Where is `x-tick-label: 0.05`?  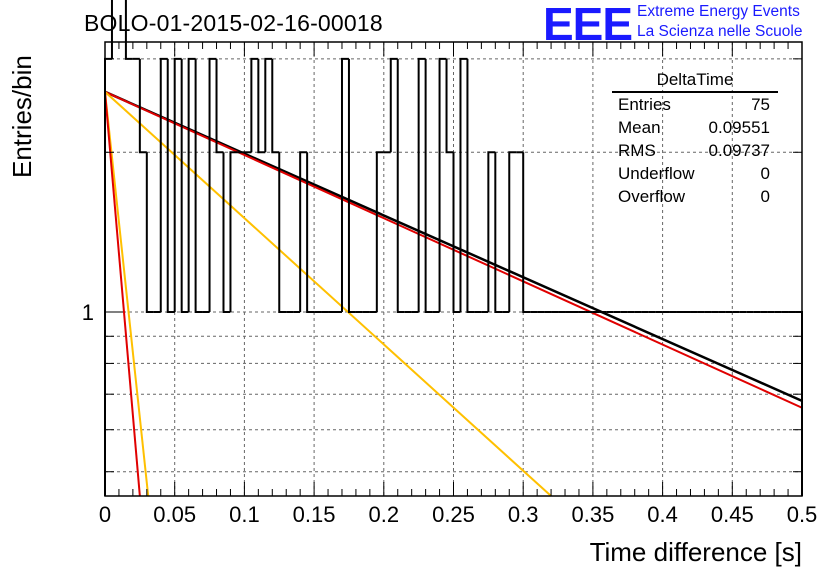 x-tick-label: 0.05 is located at coordinates (174, 514).